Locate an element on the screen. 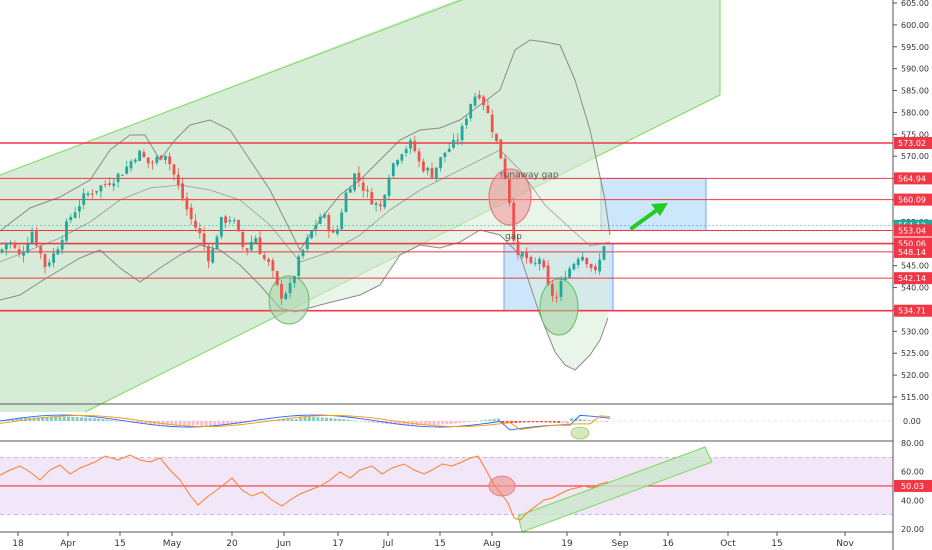  macd-pane is located at coordinates (446, 421).